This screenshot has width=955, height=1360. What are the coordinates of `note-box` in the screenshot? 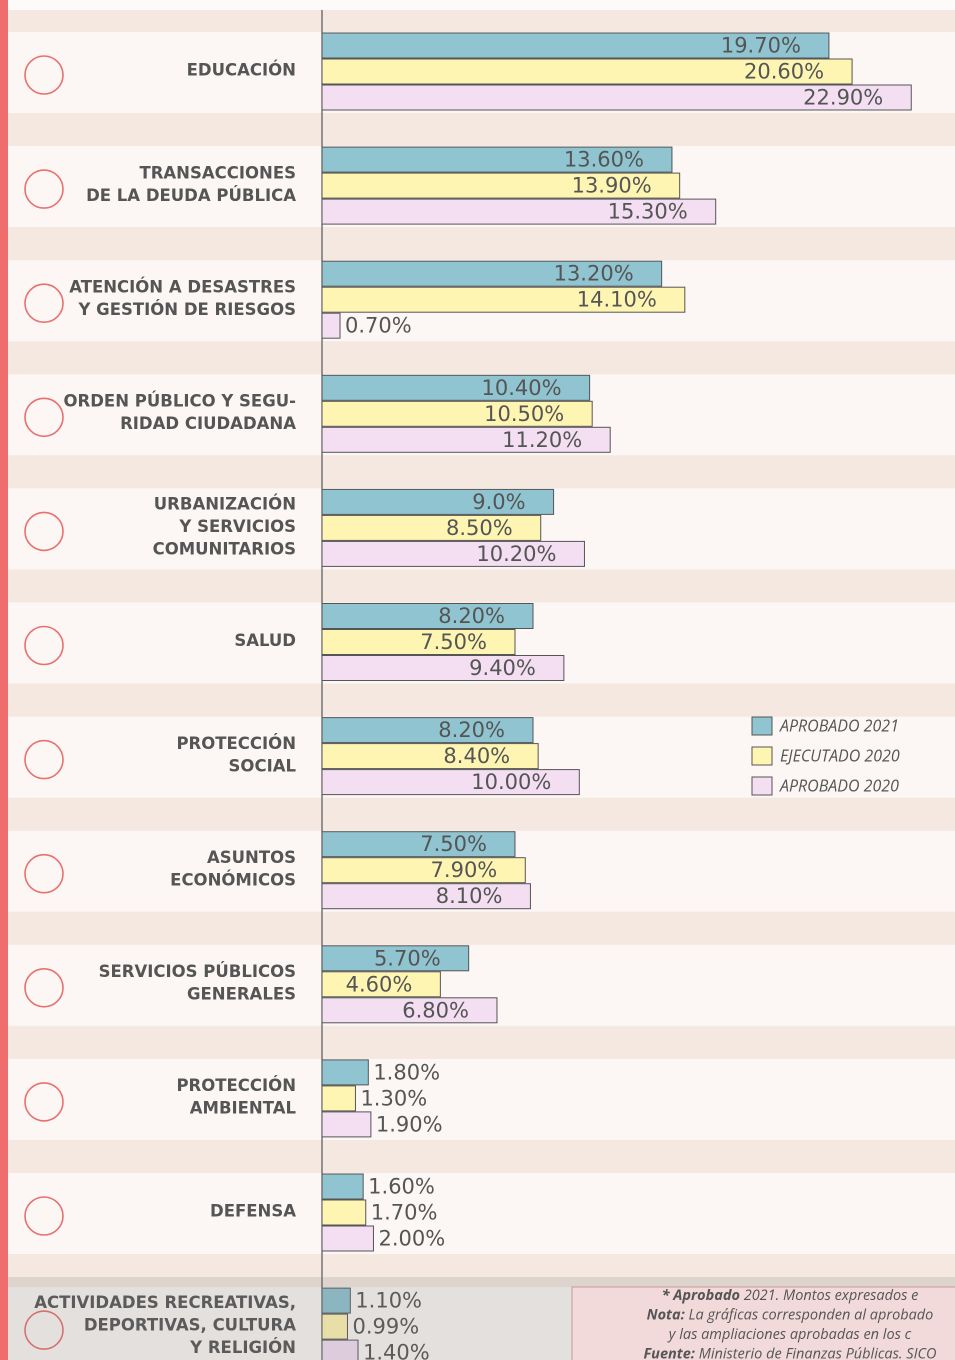 It's located at (763, 1323).